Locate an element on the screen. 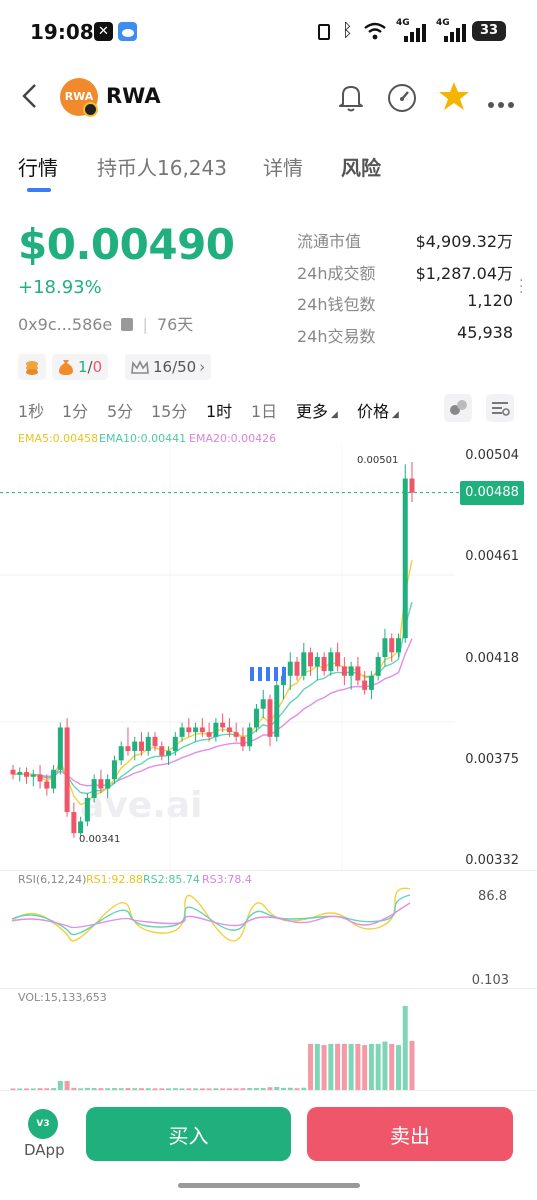  holder-ratio-chip: 1/0 is located at coordinates (80, 367).